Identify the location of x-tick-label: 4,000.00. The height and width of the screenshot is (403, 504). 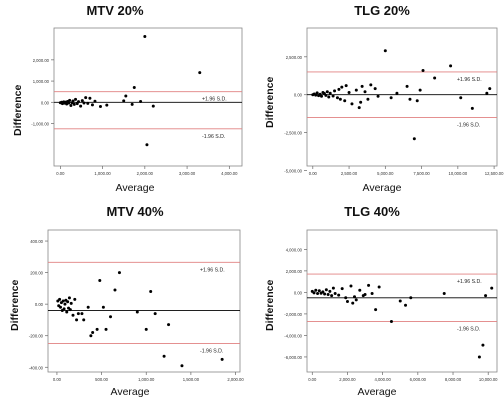
(229, 173).